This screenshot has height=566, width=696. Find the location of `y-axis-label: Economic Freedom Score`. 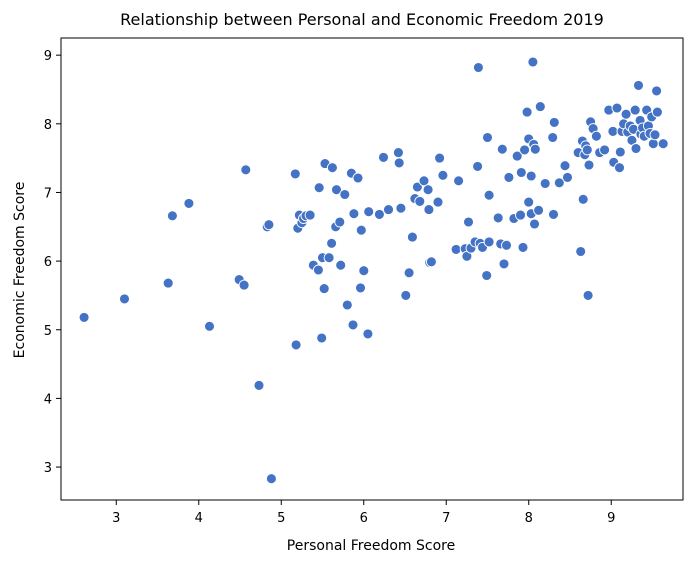

y-axis-label: Economic Freedom Score is located at coordinates (20, 270).